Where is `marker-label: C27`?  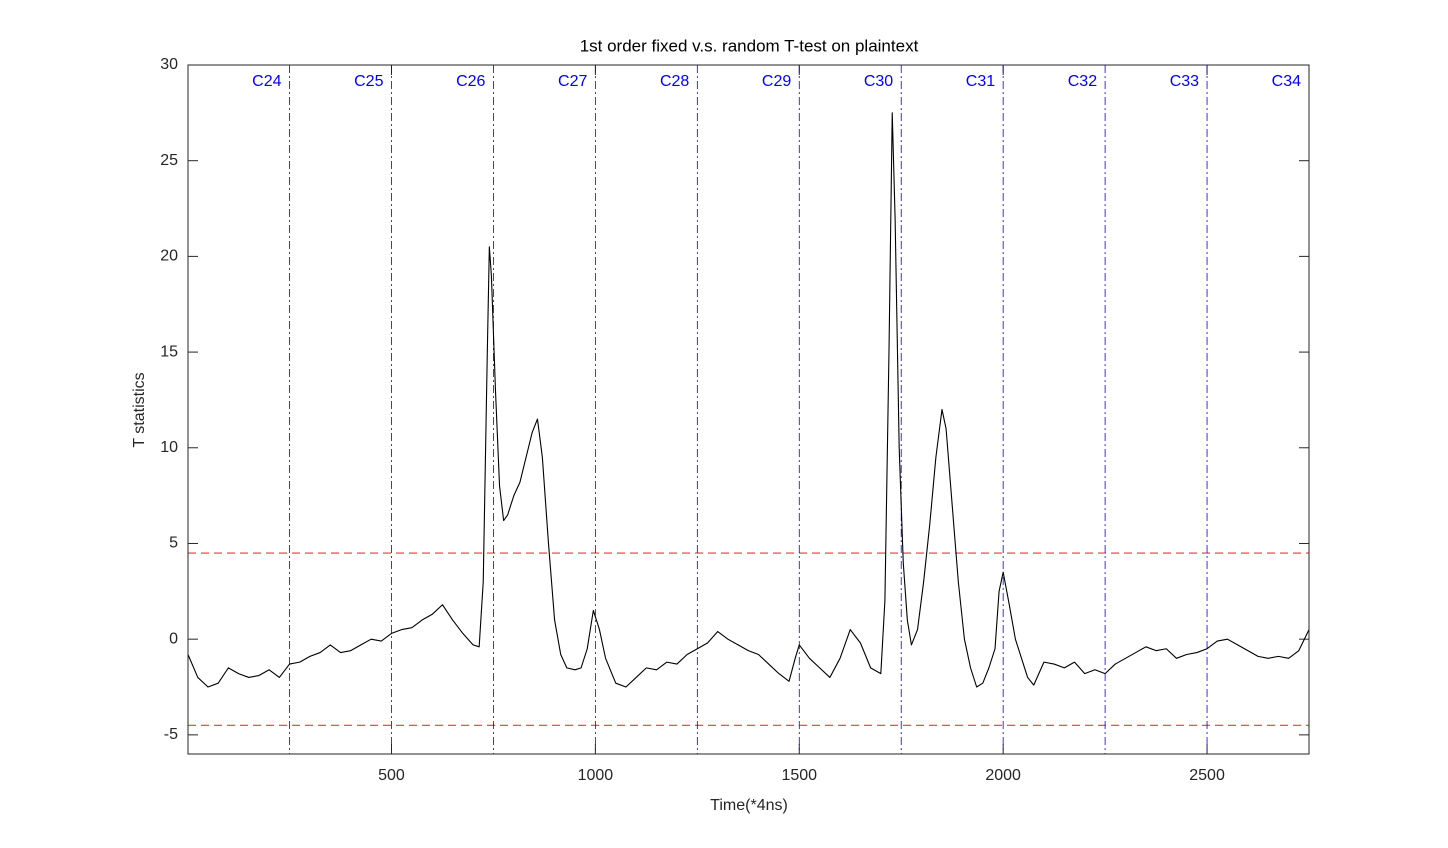 marker-label: C27 is located at coordinates (572, 81).